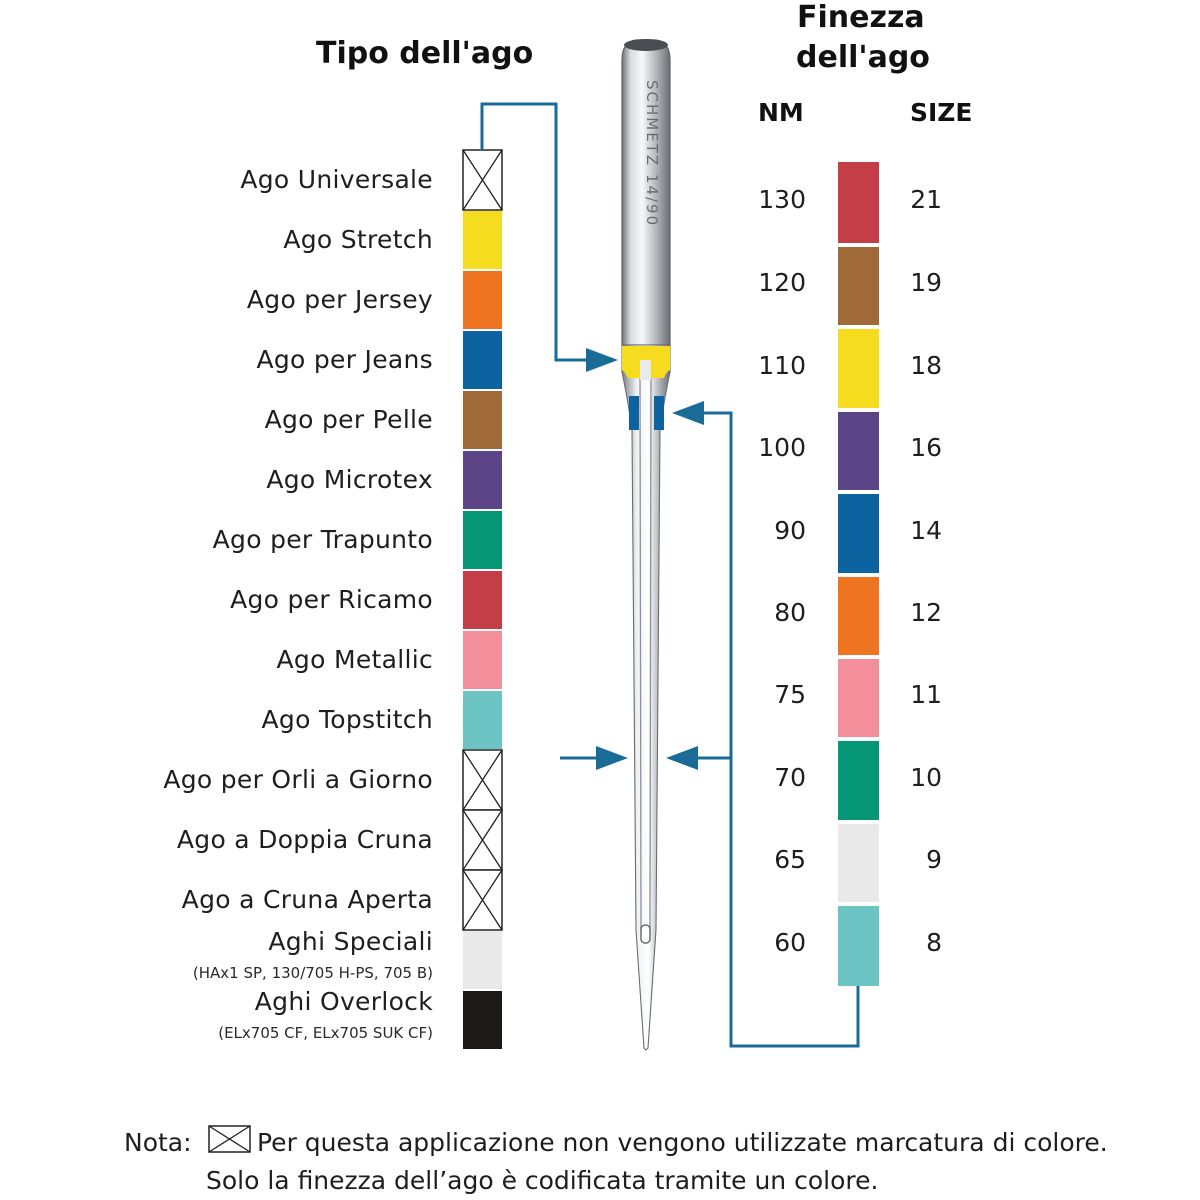  Describe the element at coordinates (307, 899) in the screenshot. I see `needle-type-label: Ago a Cruna Aperta` at that location.